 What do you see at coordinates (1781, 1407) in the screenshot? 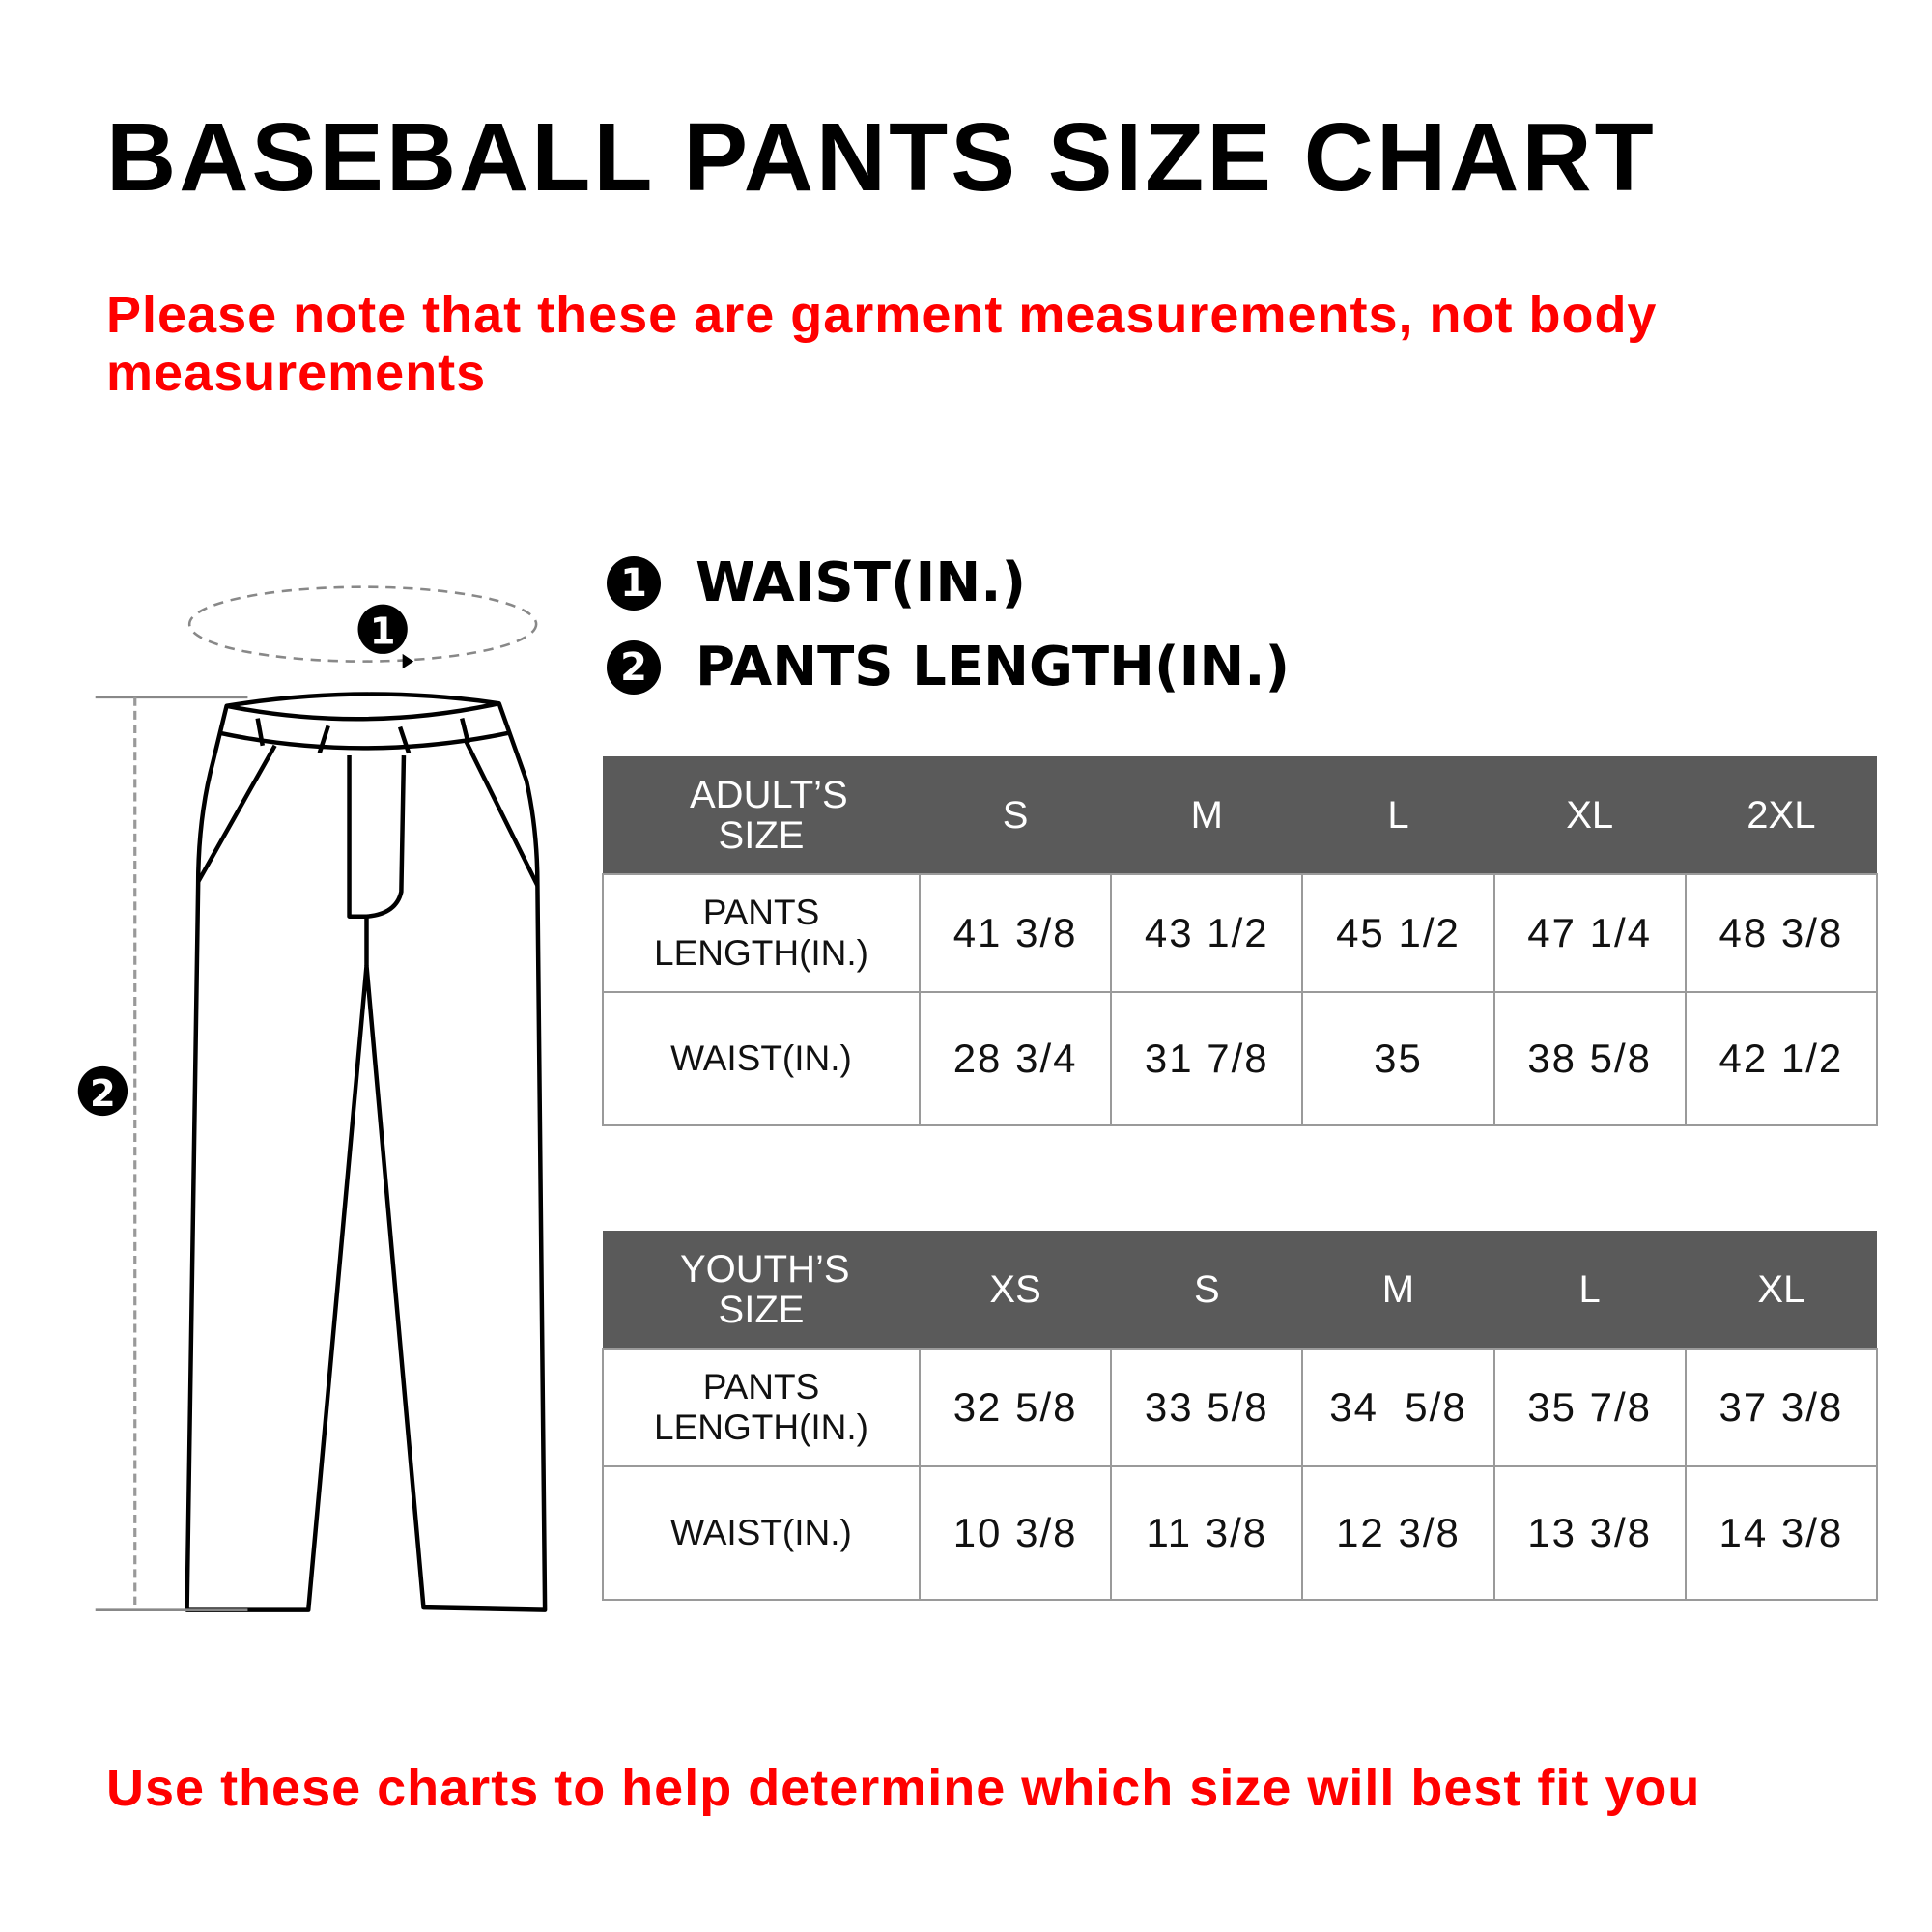
I see `table-cell: 37 3/8` at bounding box center [1781, 1407].